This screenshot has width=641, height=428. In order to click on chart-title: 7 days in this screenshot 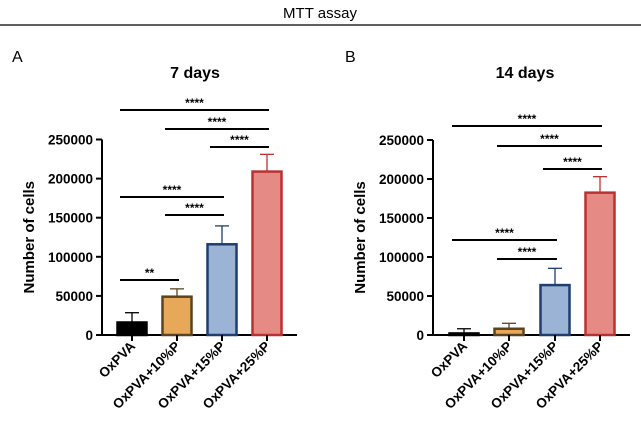, I will do `click(195, 73)`.